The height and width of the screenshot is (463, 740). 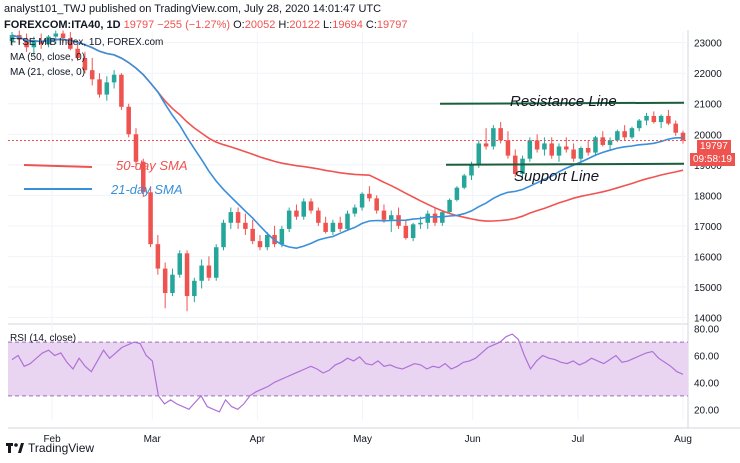 I want to click on footer: TradingView, so click(x=50, y=448).